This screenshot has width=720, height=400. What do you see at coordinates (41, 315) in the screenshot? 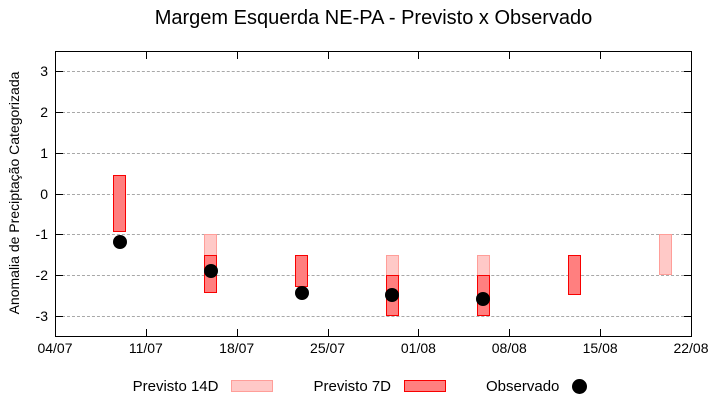
I see `y-tick-label: -3` at bounding box center [41, 315].